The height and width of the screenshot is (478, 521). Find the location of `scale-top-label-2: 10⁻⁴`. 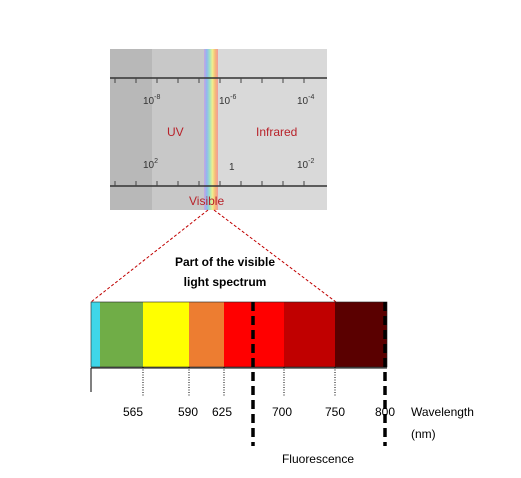

scale-top-label-2: 10⁻⁴ is located at coordinates (305, 100).